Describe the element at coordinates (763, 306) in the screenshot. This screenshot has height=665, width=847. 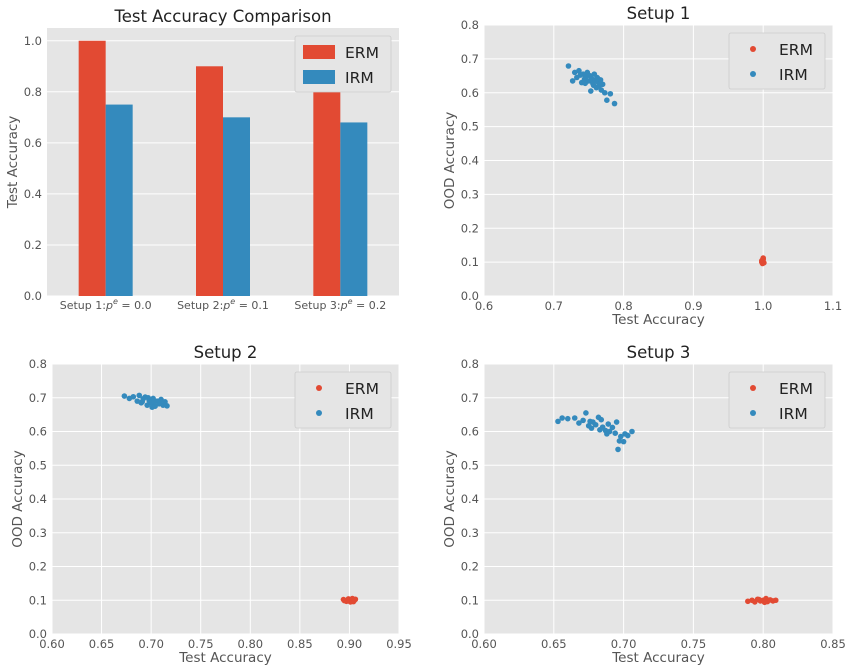
I see `x-tick-label: 1.0` at that location.